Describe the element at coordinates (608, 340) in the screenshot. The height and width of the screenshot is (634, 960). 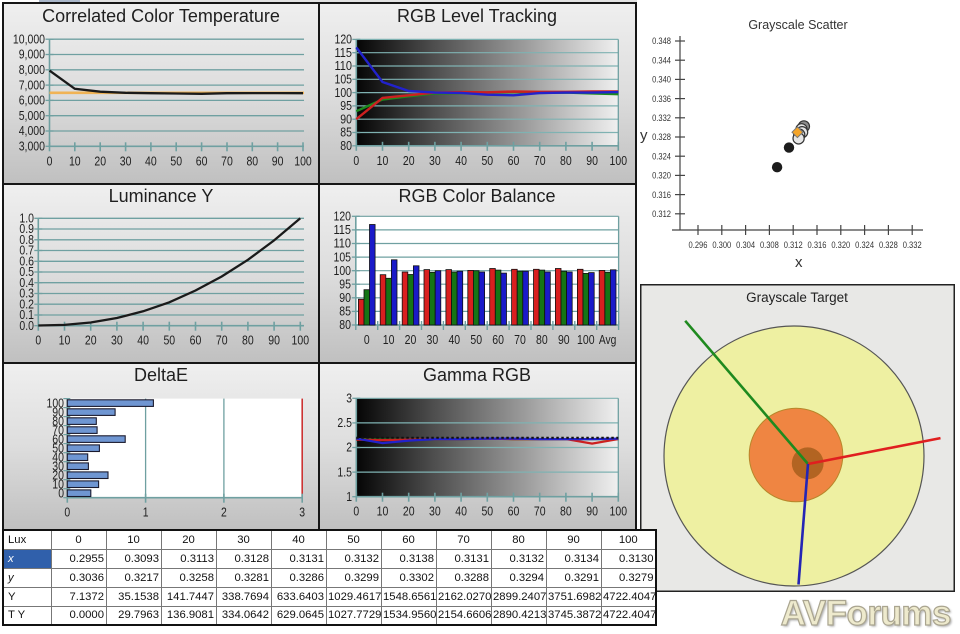
I see `svg-text: Avg` at that location.